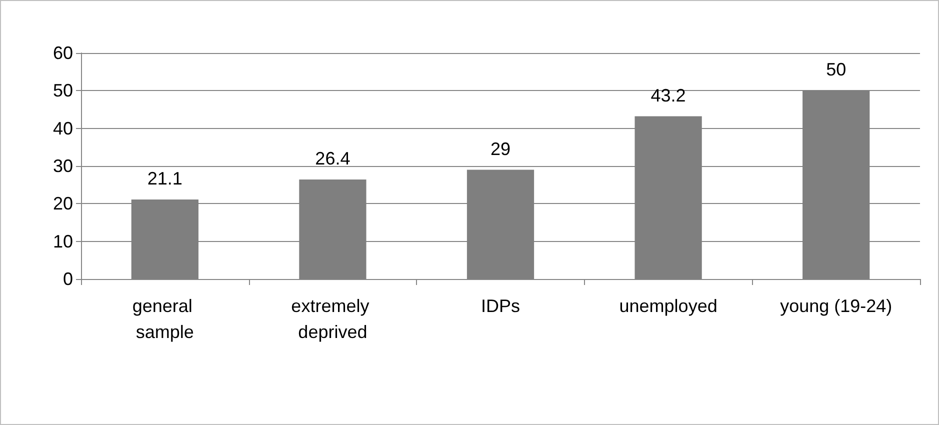  What do you see at coordinates (62, 53) in the screenshot?
I see `y-tick-label: 60` at bounding box center [62, 53].